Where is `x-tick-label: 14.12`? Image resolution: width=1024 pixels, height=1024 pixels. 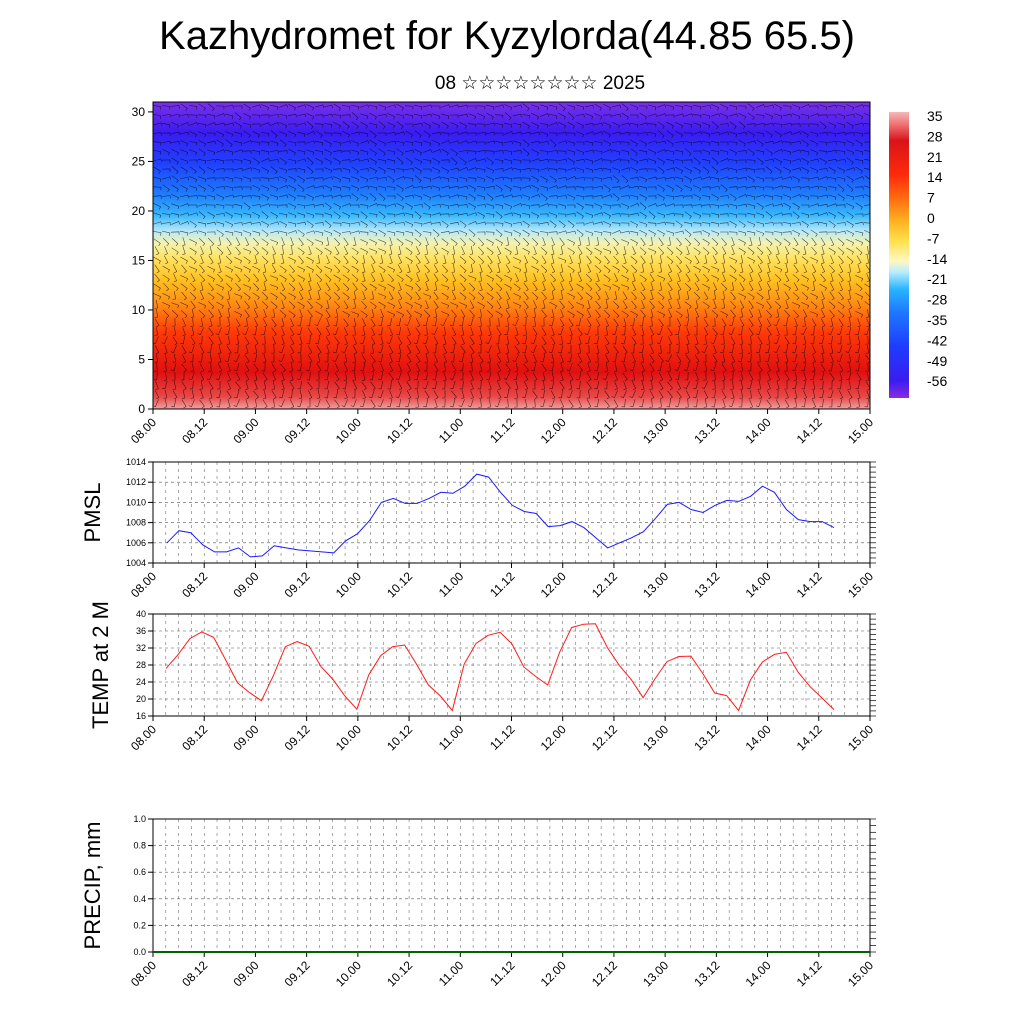 x-tick-label: 14.12 is located at coordinates (809, 737).